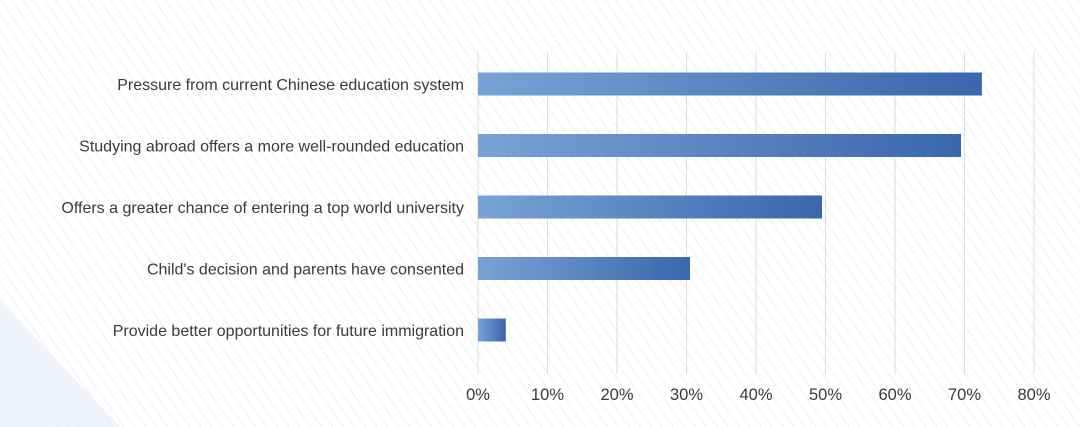  I want to click on corner-decoration, so click(60, 363).